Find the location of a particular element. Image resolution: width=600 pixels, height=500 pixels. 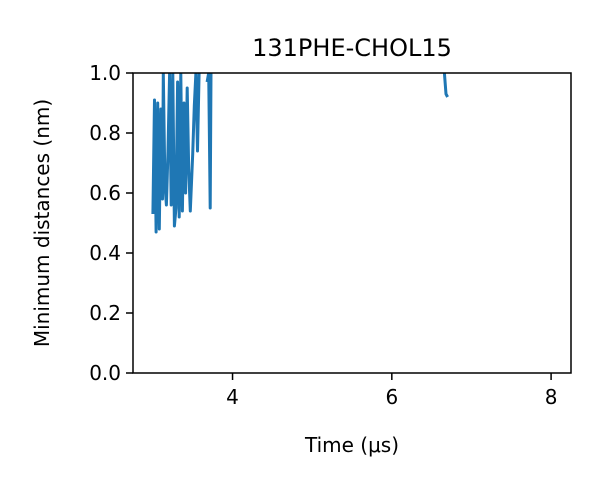

y-tick-label: 0.8 is located at coordinates (105, 133).